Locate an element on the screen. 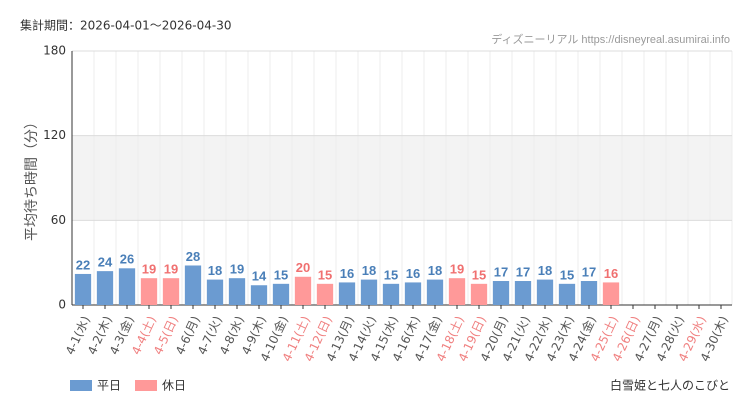 Image resolution: width=750 pixels, height=410 pixels. y-tick-label: 0 is located at coordinates (62, 305).